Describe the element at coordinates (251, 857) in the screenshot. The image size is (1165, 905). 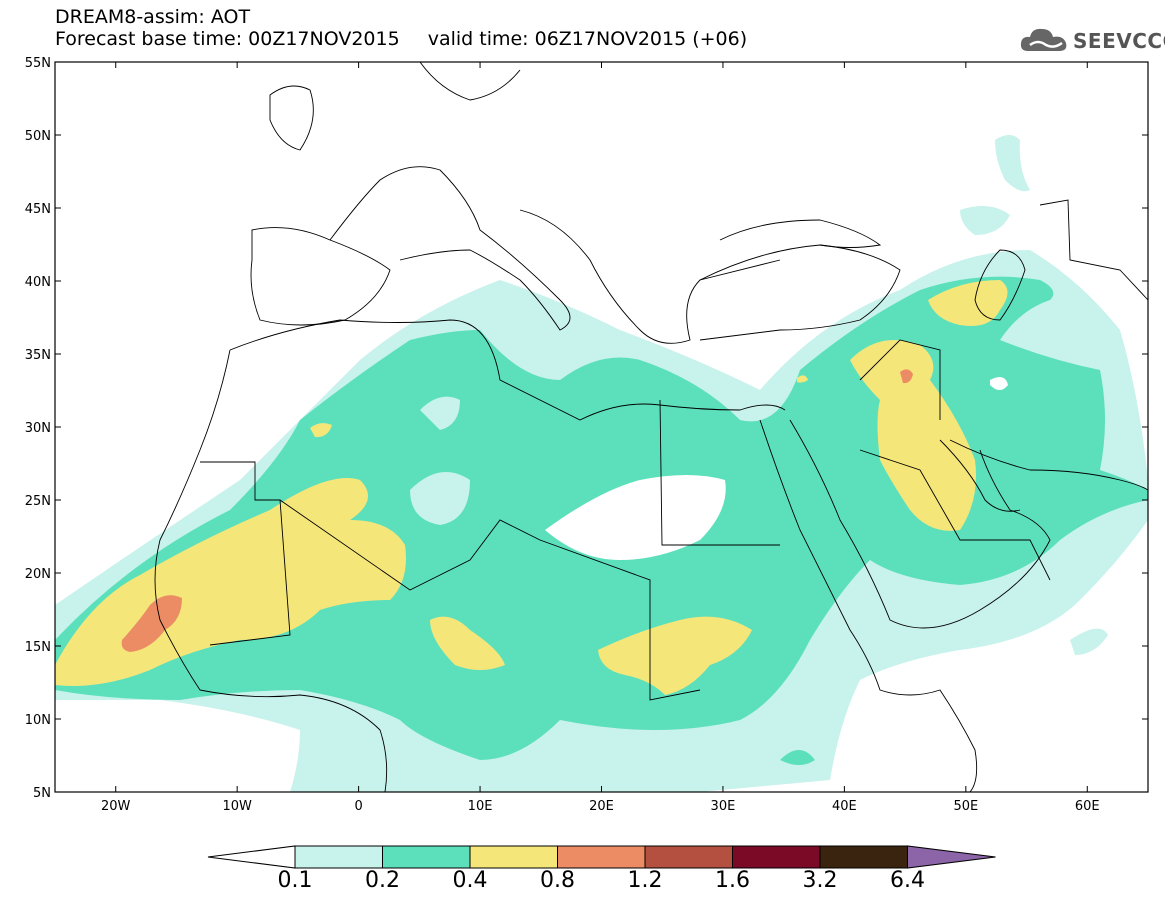
I see `colorbar-under-arrow` at that location.